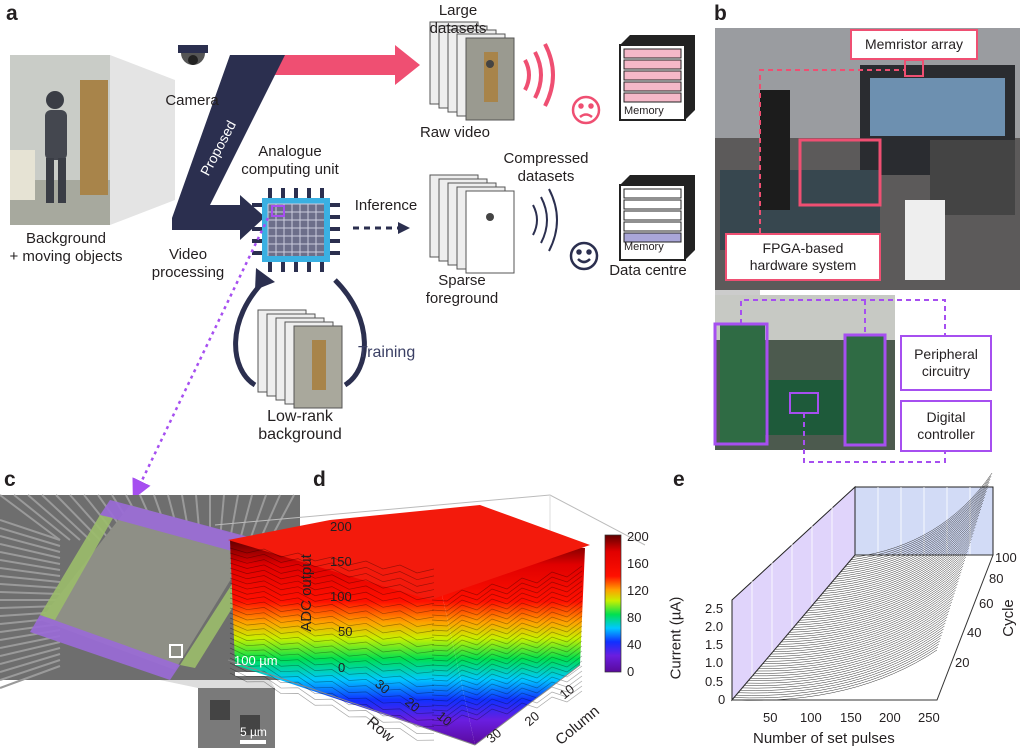 Image resolution: width=1023 pixels, height=751 pixels. What do you see at coordinates (319, 479) in the screenshot?
I see `panel-label-d: d` at bounding box center [319, 479].